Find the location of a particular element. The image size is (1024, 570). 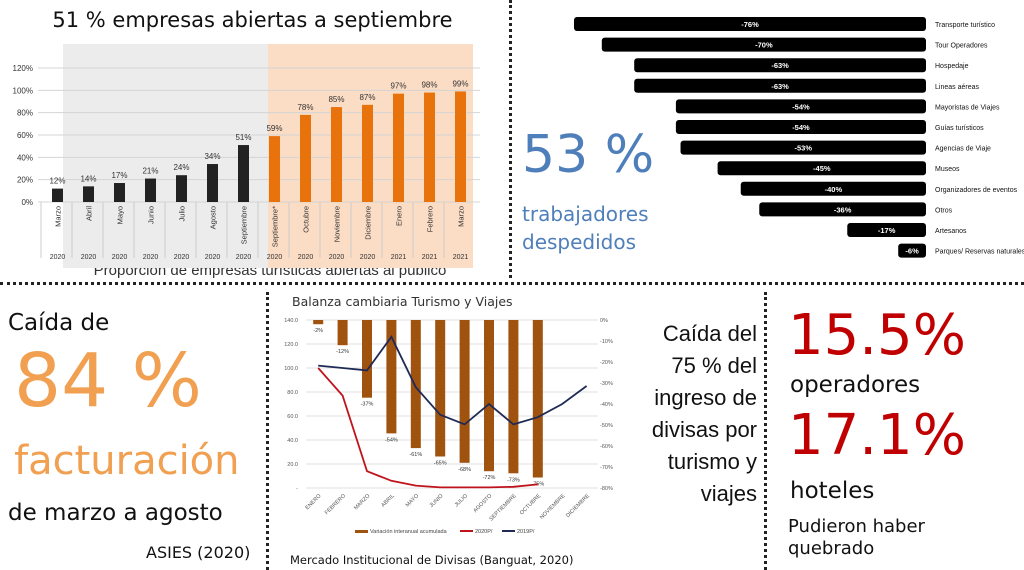

bankruptcy-note: Pudieron haber quebrado is located at coordinates (856, 538).